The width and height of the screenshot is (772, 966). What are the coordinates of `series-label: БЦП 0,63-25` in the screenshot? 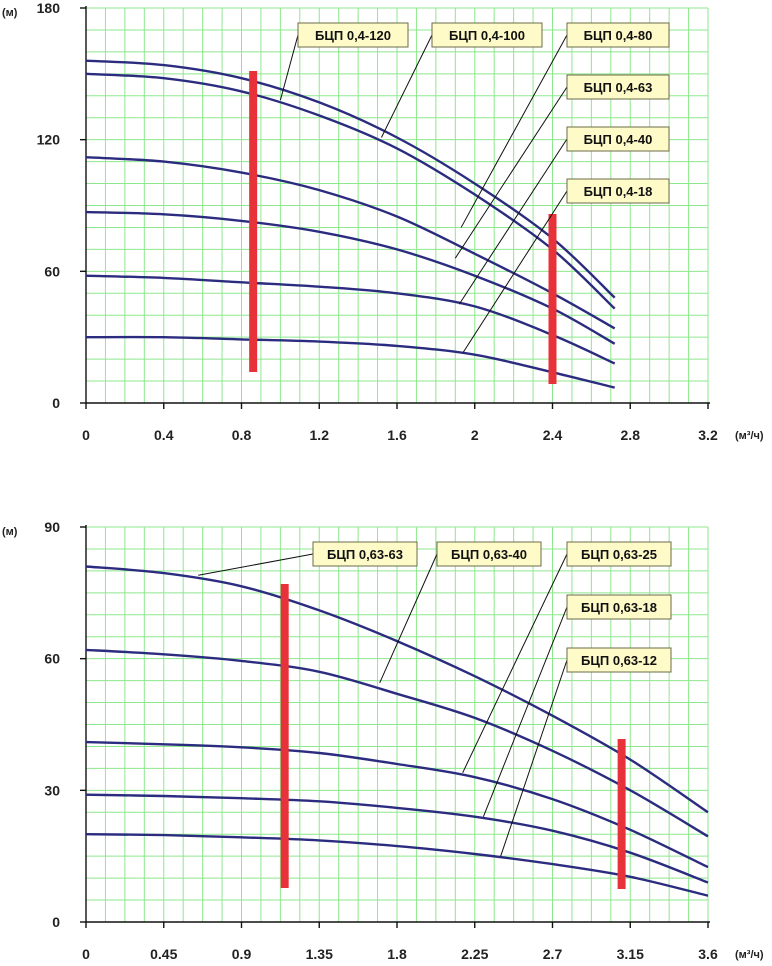 It's located at (619, 554).